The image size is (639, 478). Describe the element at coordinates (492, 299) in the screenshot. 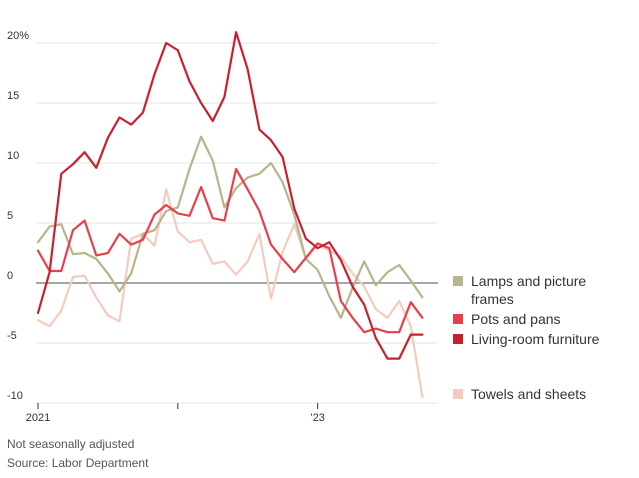

I see `legend-label: frames` at that location.